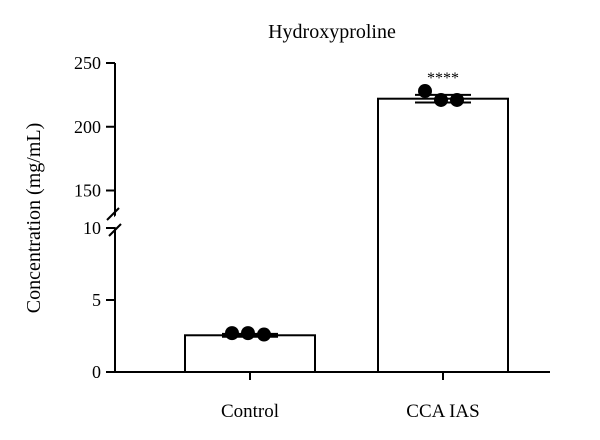 The width and height of the screenshot is (600, 440). What do you see at coordinates (96, 372) in the screenshot?
I see `y-tick-label: 0` at bounding box center [96, 372].